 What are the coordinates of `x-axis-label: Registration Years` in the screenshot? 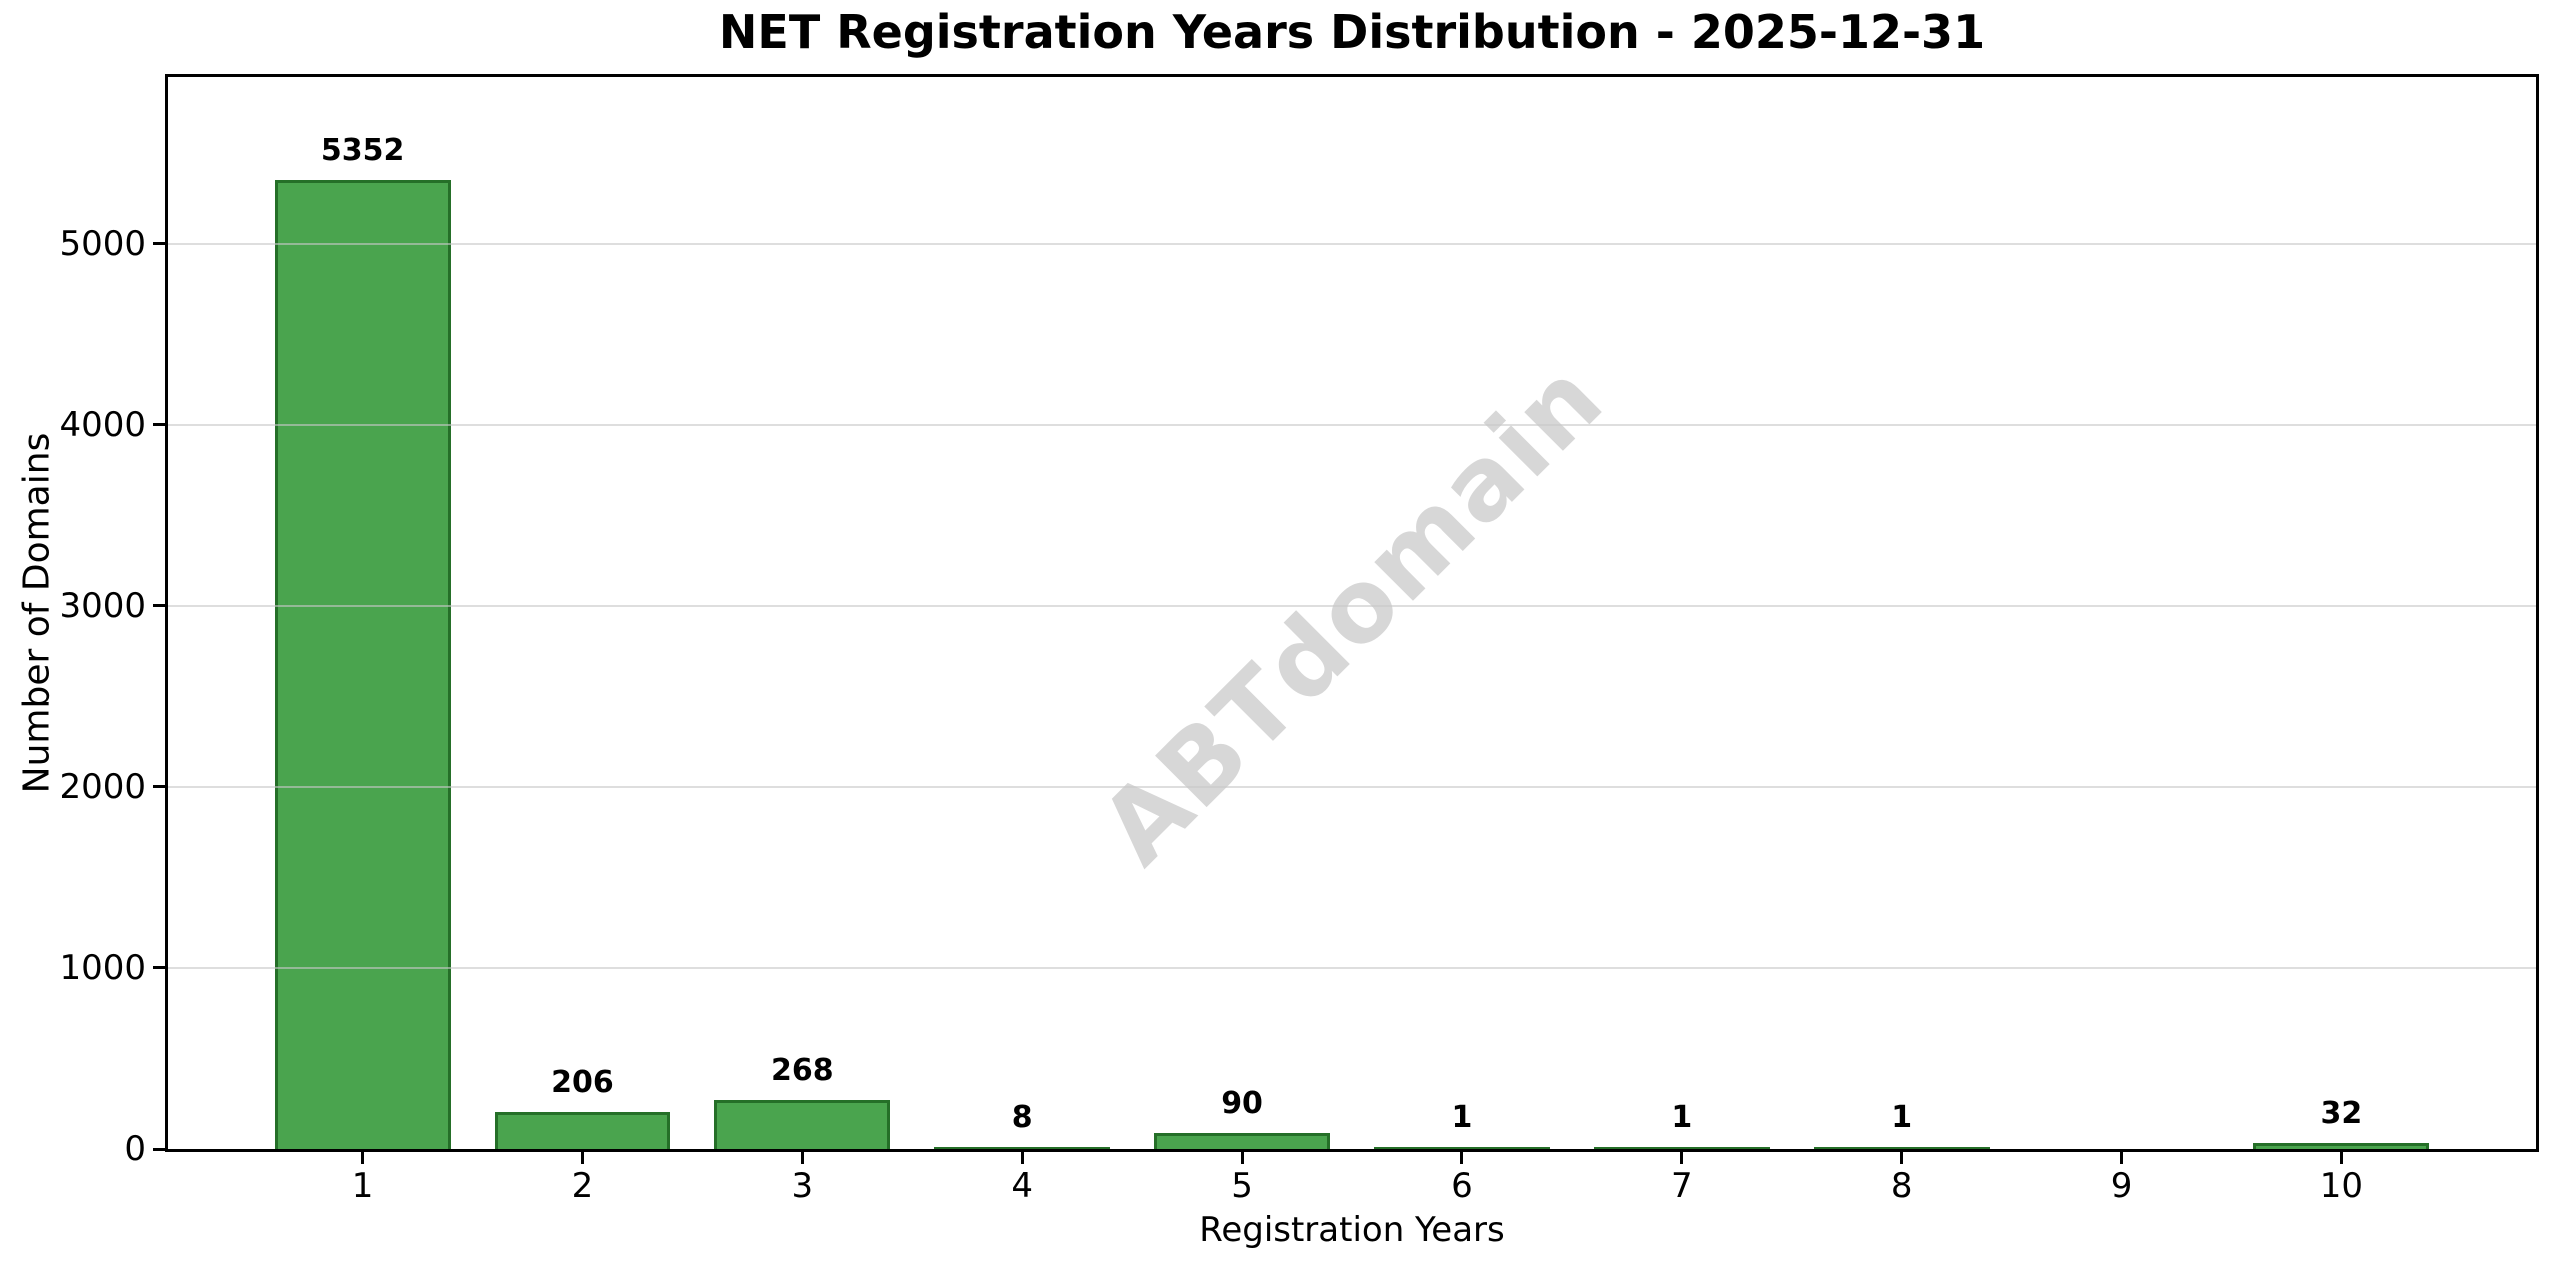 It's located at (1352, 1230).